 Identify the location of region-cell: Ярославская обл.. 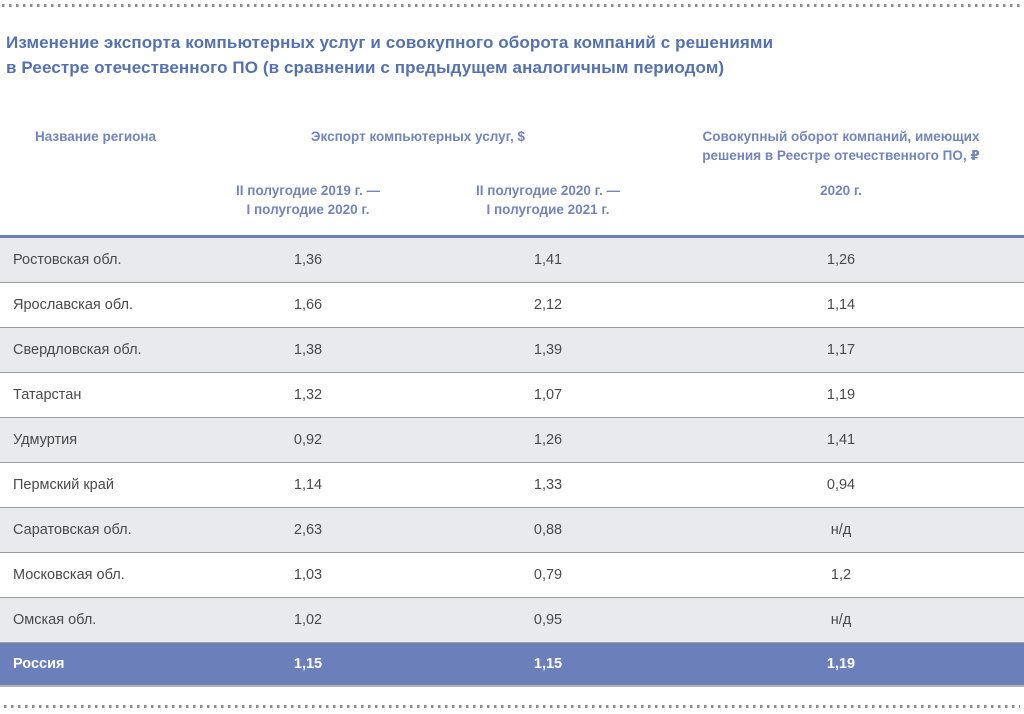
(73, 305).